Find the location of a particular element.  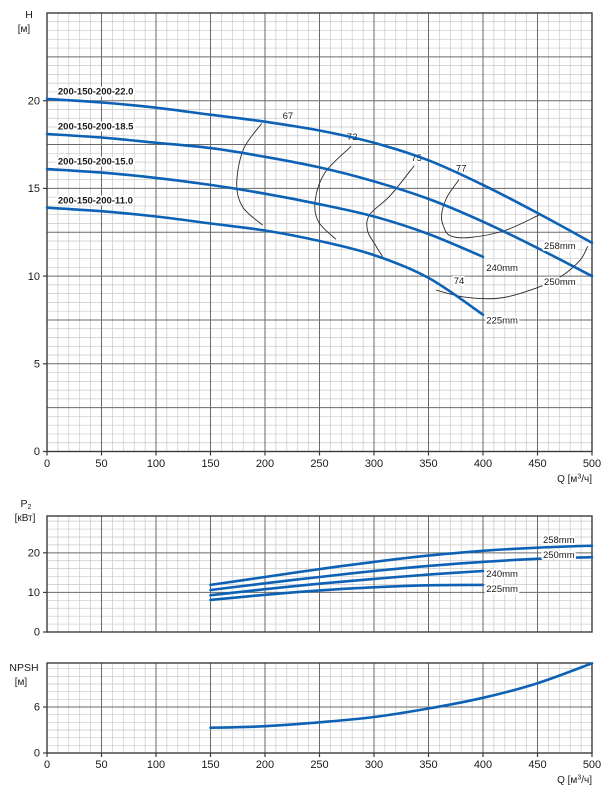

npsh-curve-NPSH is located at coordinates (401, 695).